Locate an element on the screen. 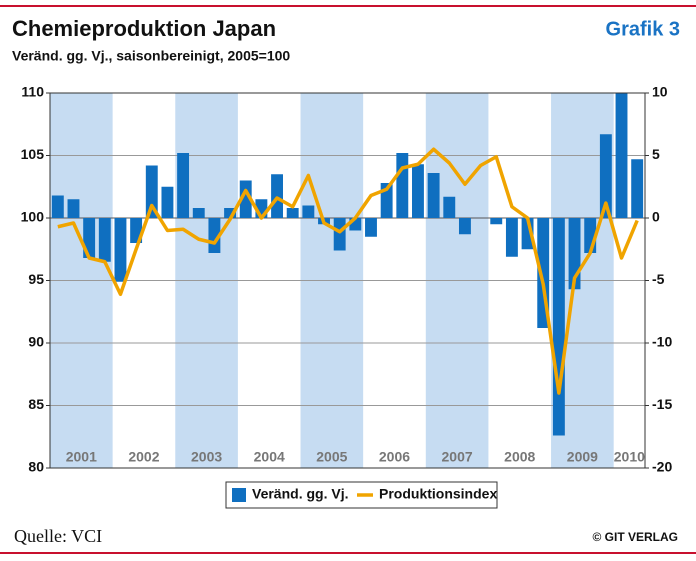 The image size is (696, 561). y-tick-label: 110 is located at coordinates (32, 92).